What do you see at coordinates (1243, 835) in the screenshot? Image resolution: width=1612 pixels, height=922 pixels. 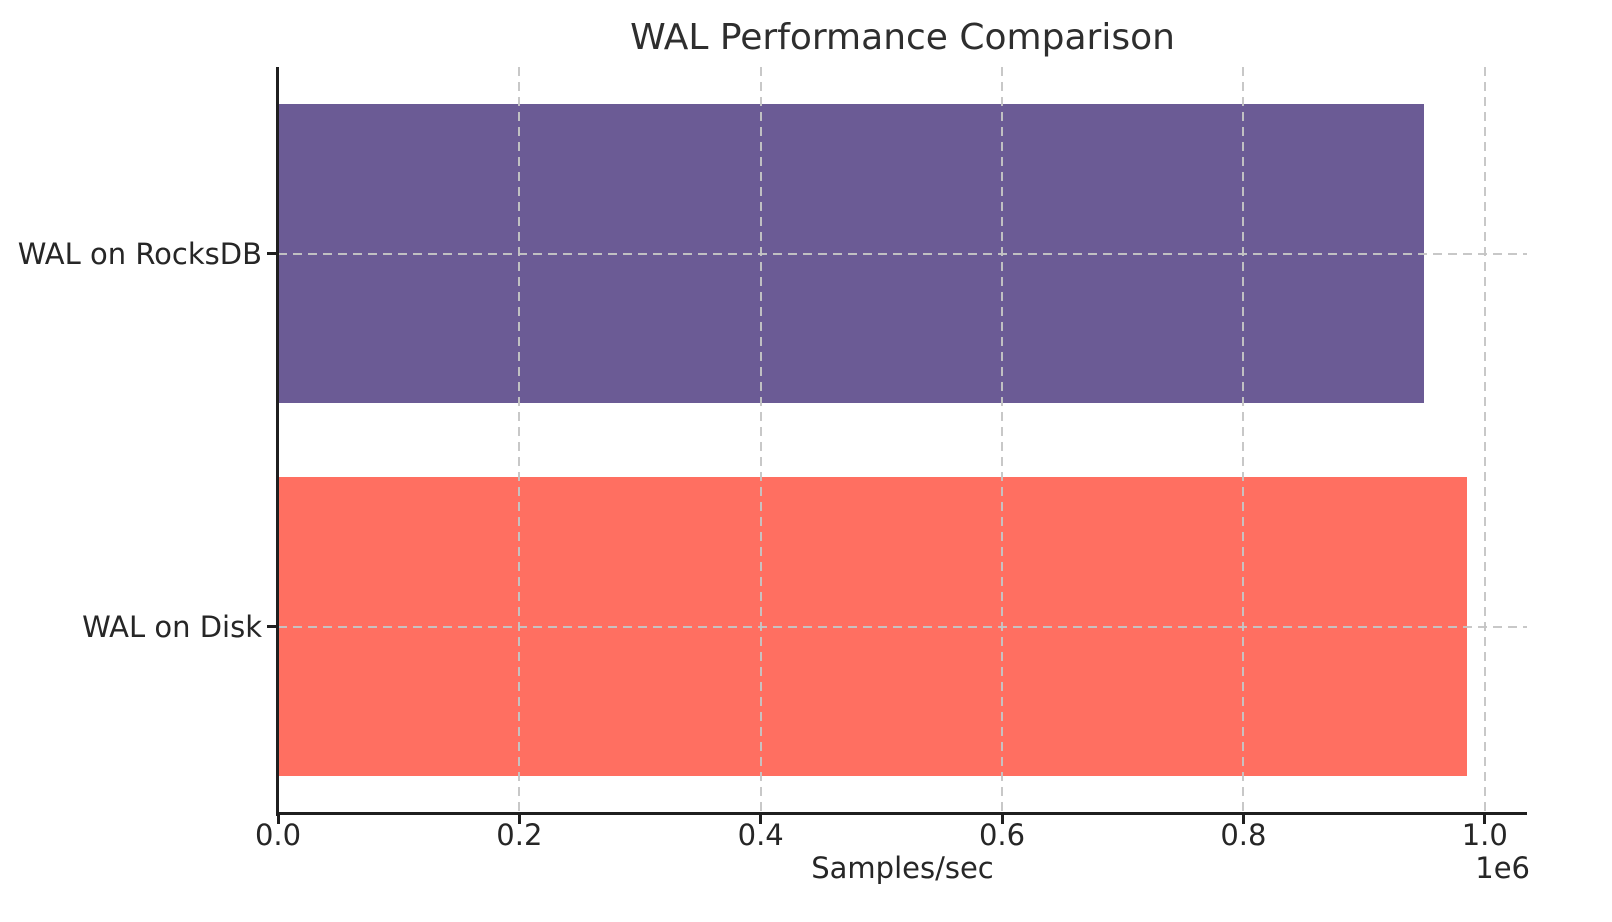 I see `x-tick-label: 0.8` at bounding box center [1243, 835].